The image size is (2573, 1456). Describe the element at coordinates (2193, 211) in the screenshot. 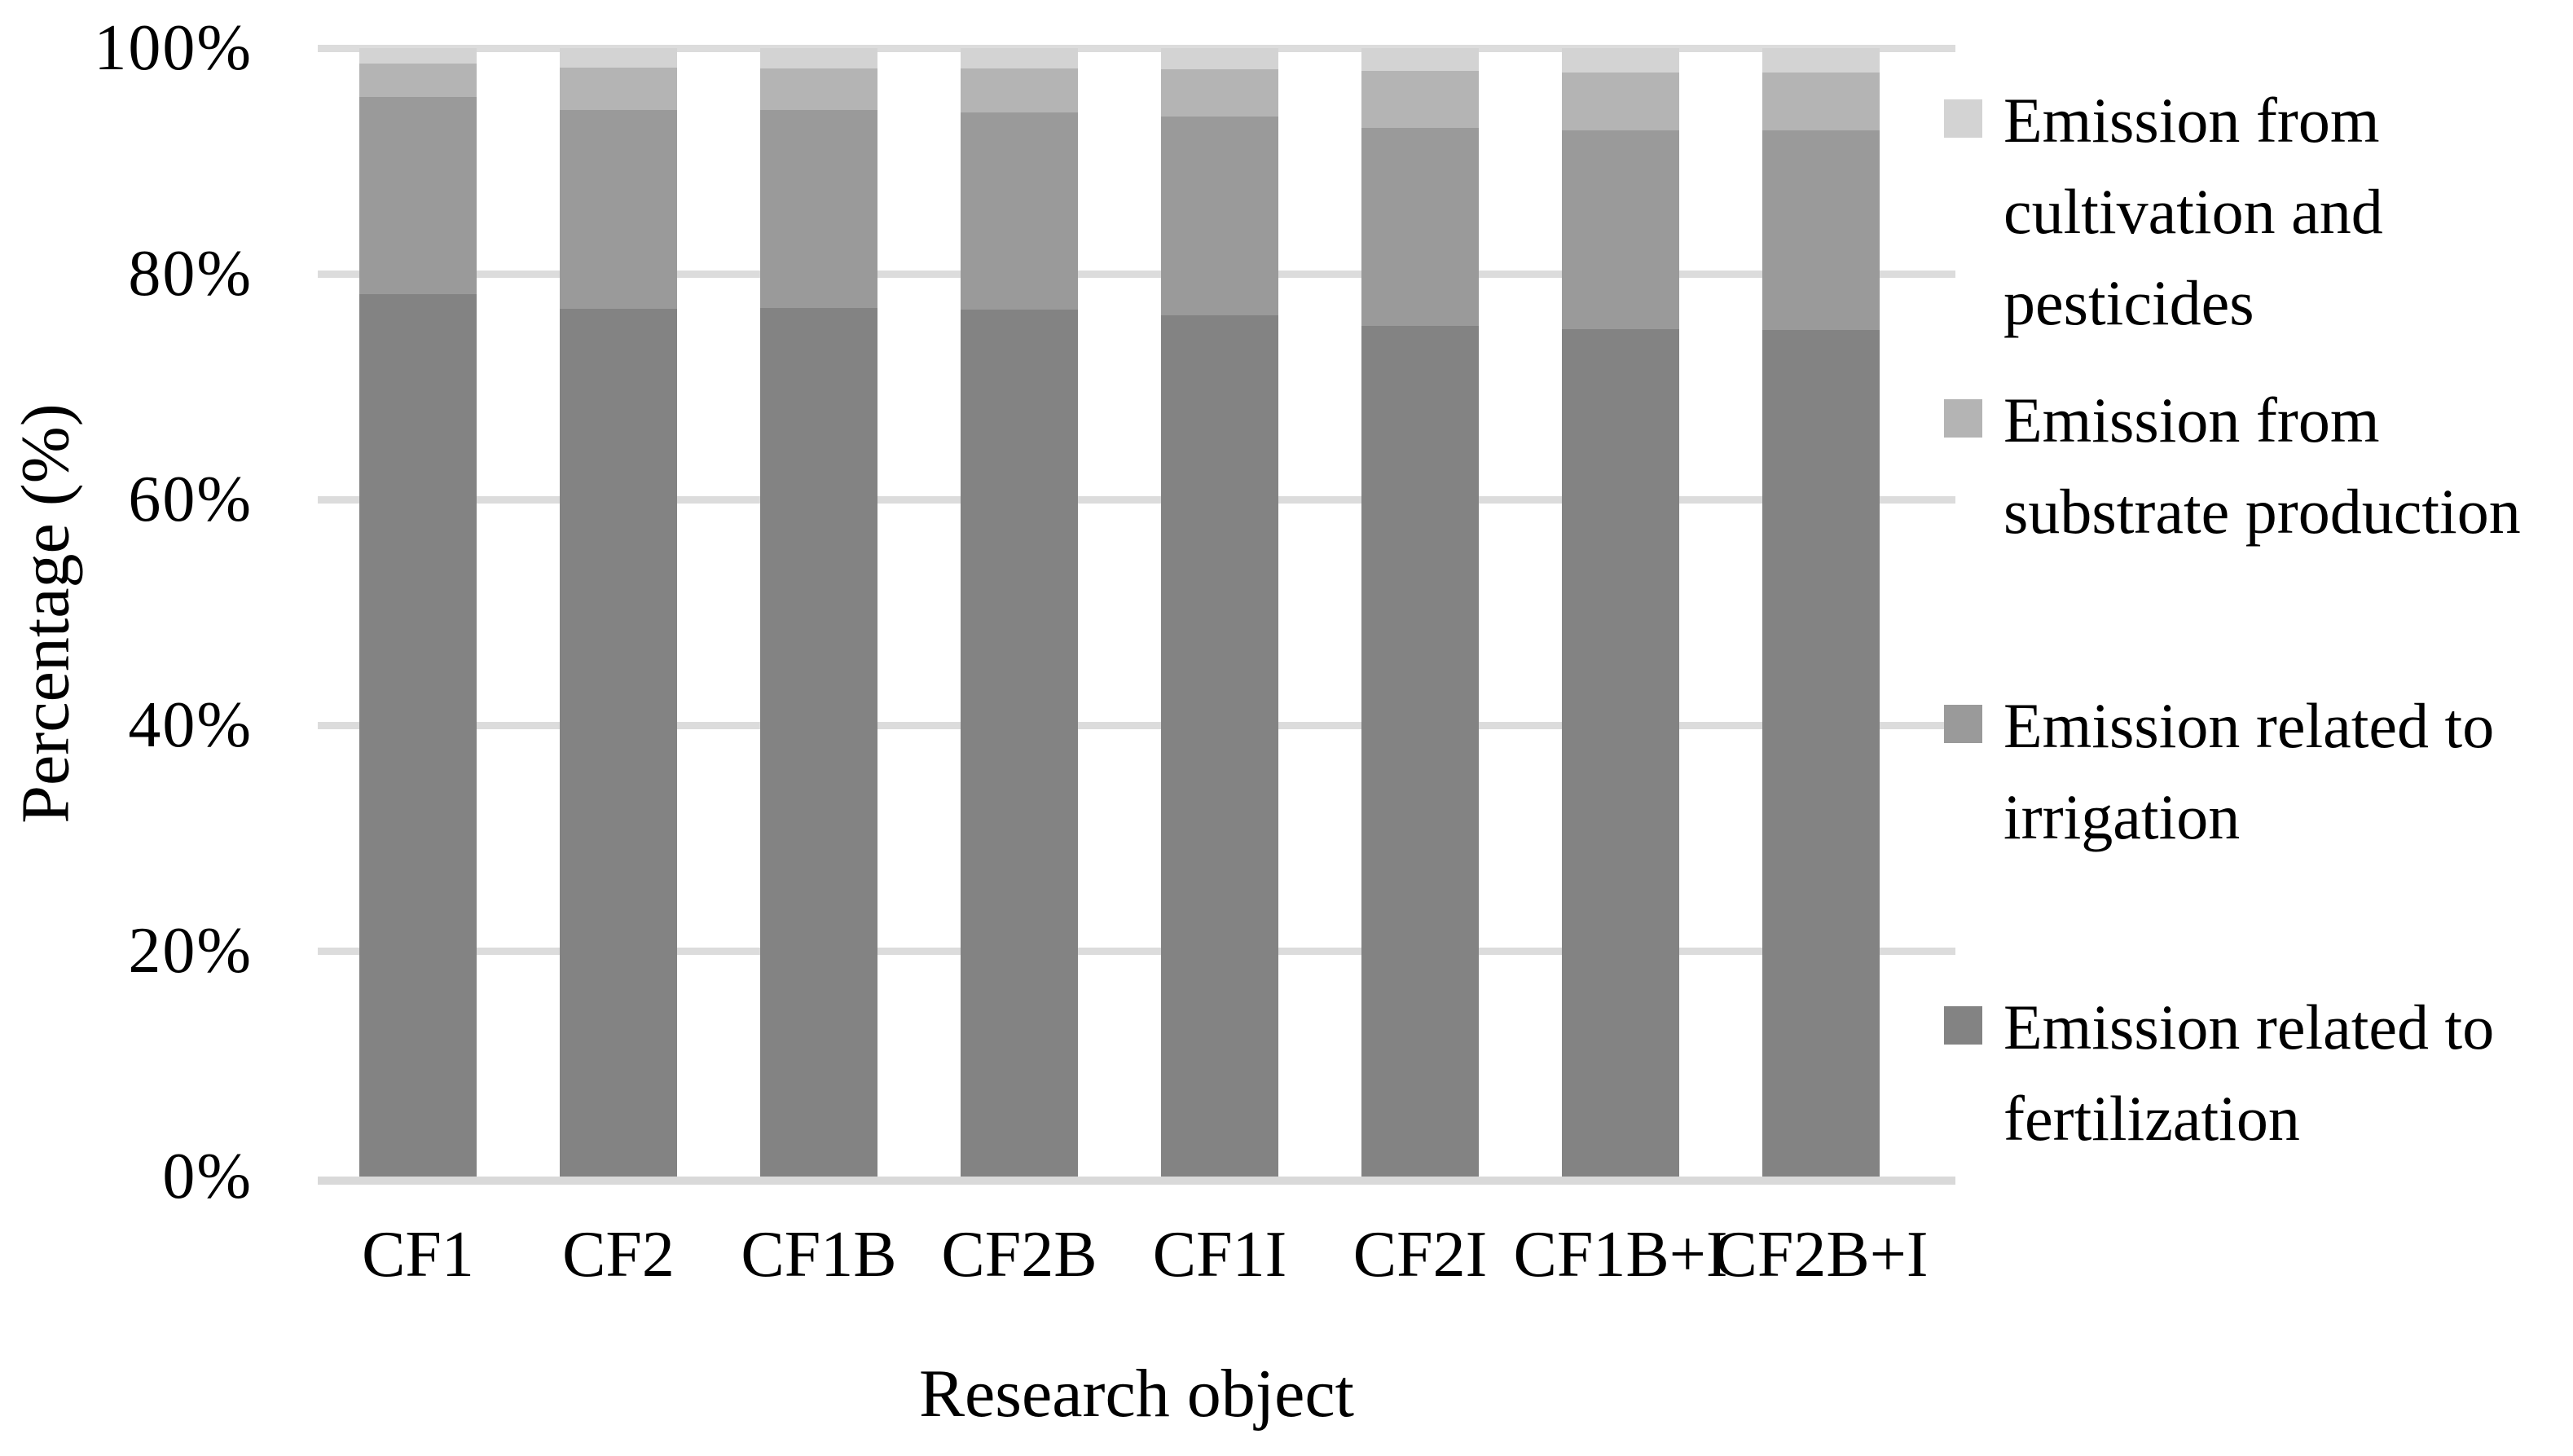

I see `legend-item-label: Emission from cultivation and pesticides` at that location.